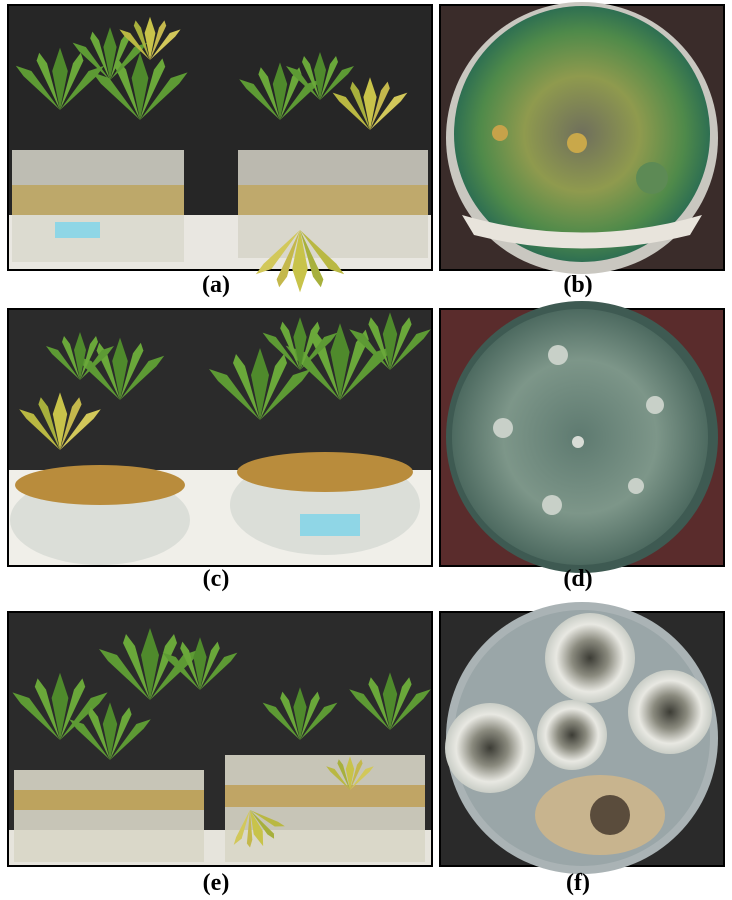 Image resolution: width=732 pixels, height=900 pixels. What do you see at coordinates (577, 285) in the screenshot?
I see `panel-label: (b)` at bounding box center [577, 285].